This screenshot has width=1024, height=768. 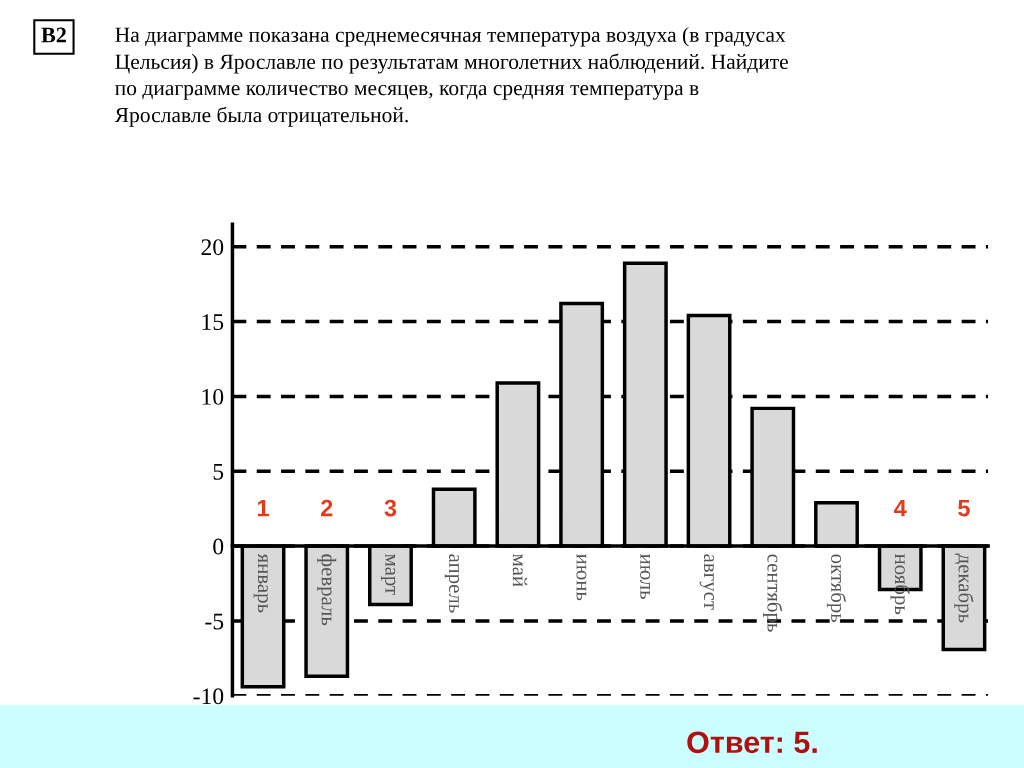 What do you see at coordinates (451, 583) in the screenshot?
I see `x-tick-label: апрель` at bounding box center [451, 583].